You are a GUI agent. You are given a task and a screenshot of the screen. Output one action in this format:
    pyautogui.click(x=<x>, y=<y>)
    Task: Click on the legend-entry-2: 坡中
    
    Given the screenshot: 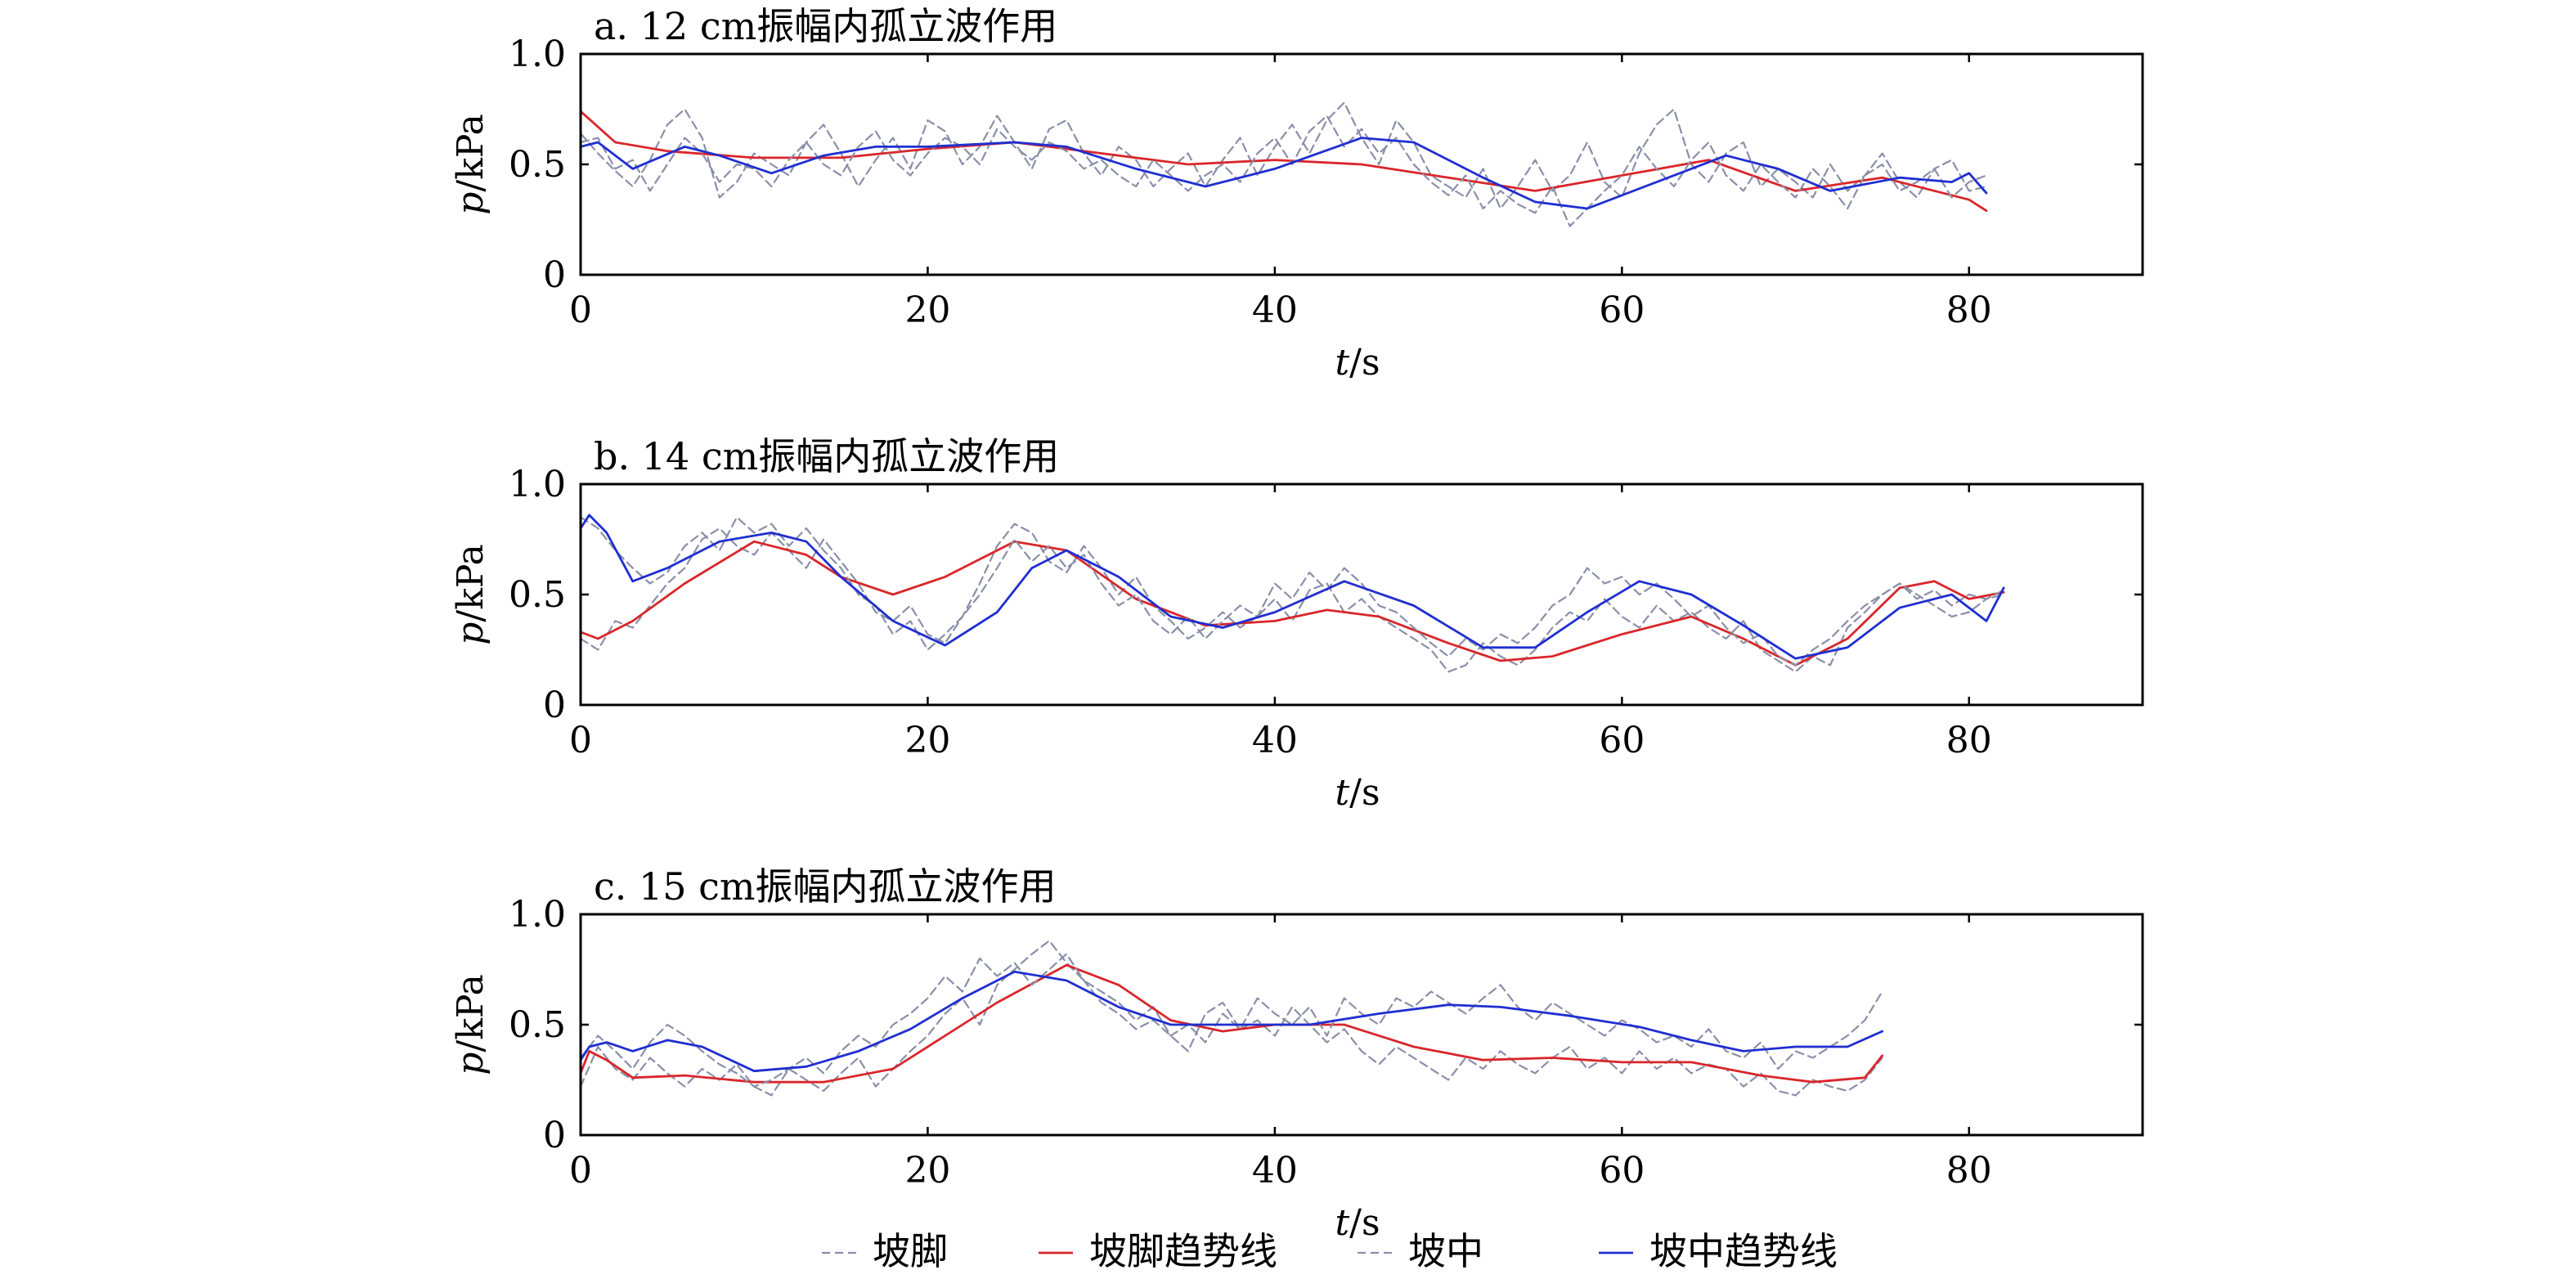 What is the action you would take?
    pyautogui.click(x=1420, y=1251)
    